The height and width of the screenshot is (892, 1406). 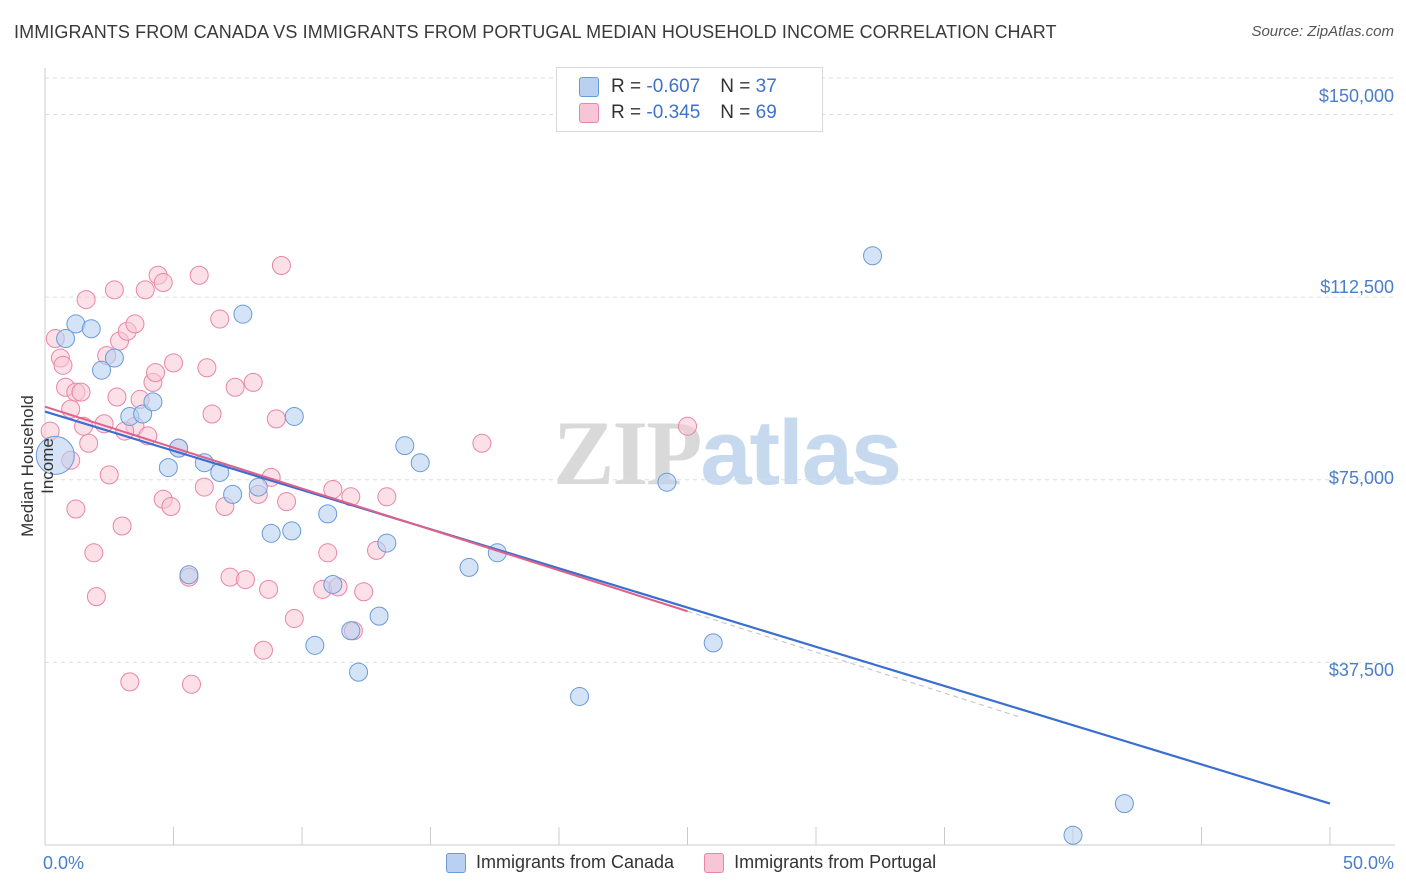 I want to click on legend-row-portugal: R = -0.345 N = 69, so click(x=678, y=113).